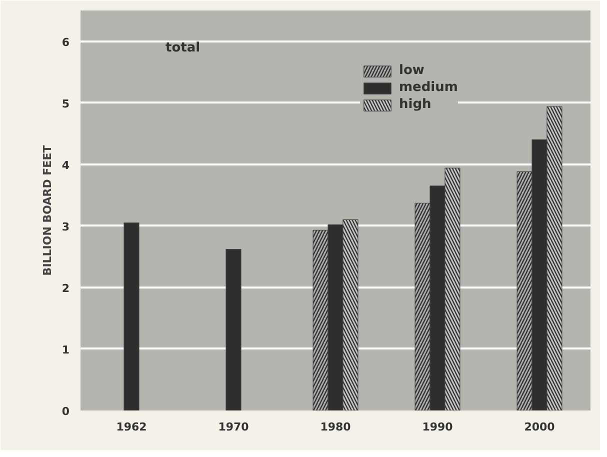 The height and width of the screenshot is (457, 607). I want to click on x-tick-label: 1980, so click(336, 427).